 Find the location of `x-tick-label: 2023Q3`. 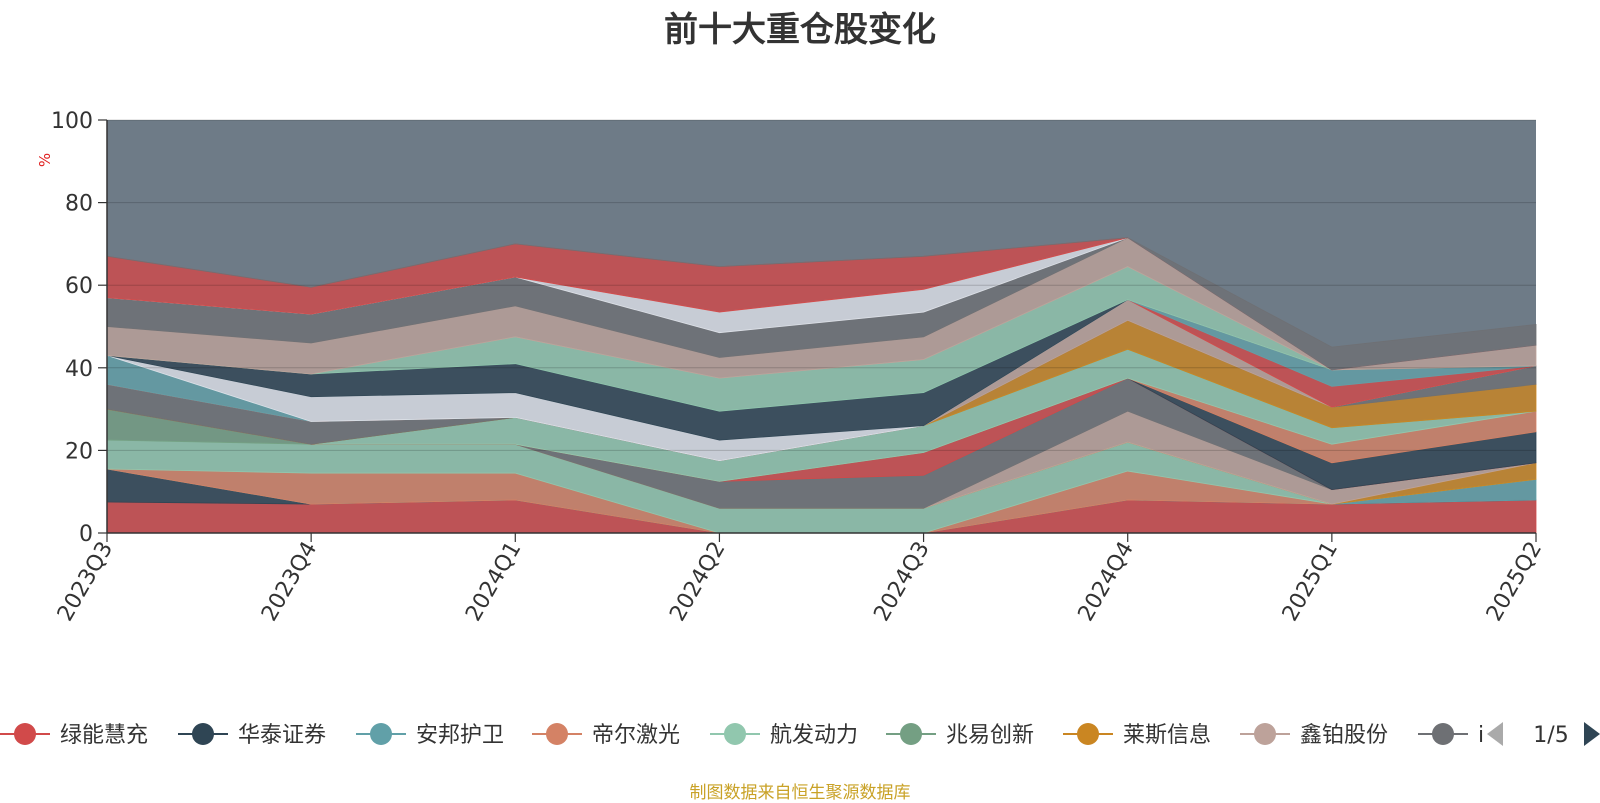

x-tick-label: 2023Q3 is located at coordinates (85, 582).